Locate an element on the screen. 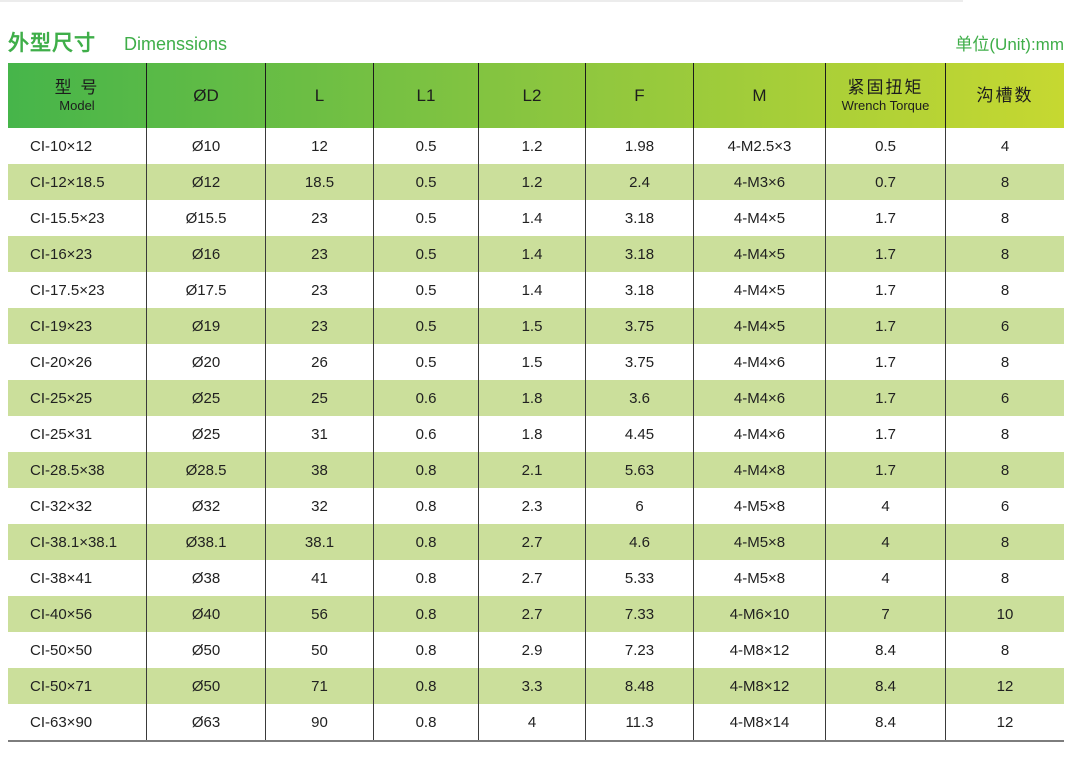 This screenshot has height=763, width=1071. cell-l: 12 is located at coordinates (319, 146).